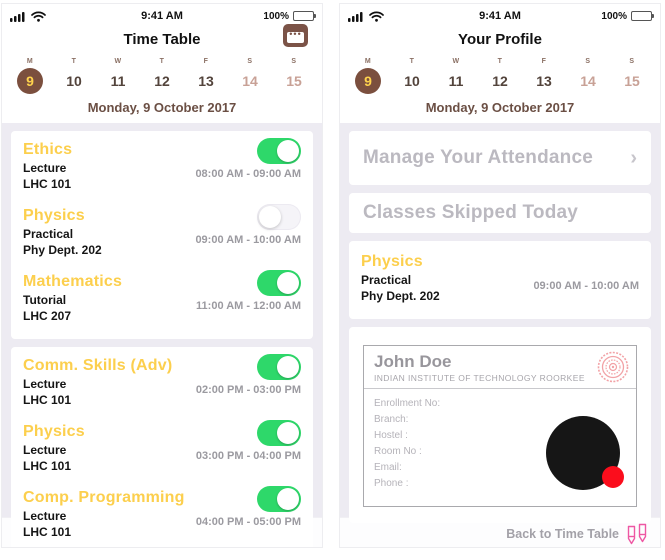  Describe the element at coordinates (391, 419) in the screenshot. I see `branch-field-label: Branch:` at that location.